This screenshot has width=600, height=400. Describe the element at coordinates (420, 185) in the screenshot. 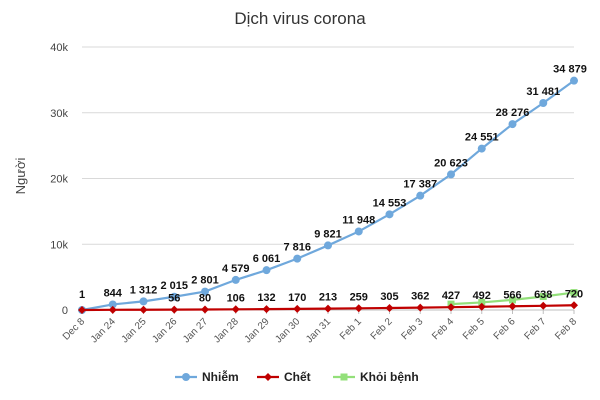

I see `data-label-infected: 17 387` at that location.